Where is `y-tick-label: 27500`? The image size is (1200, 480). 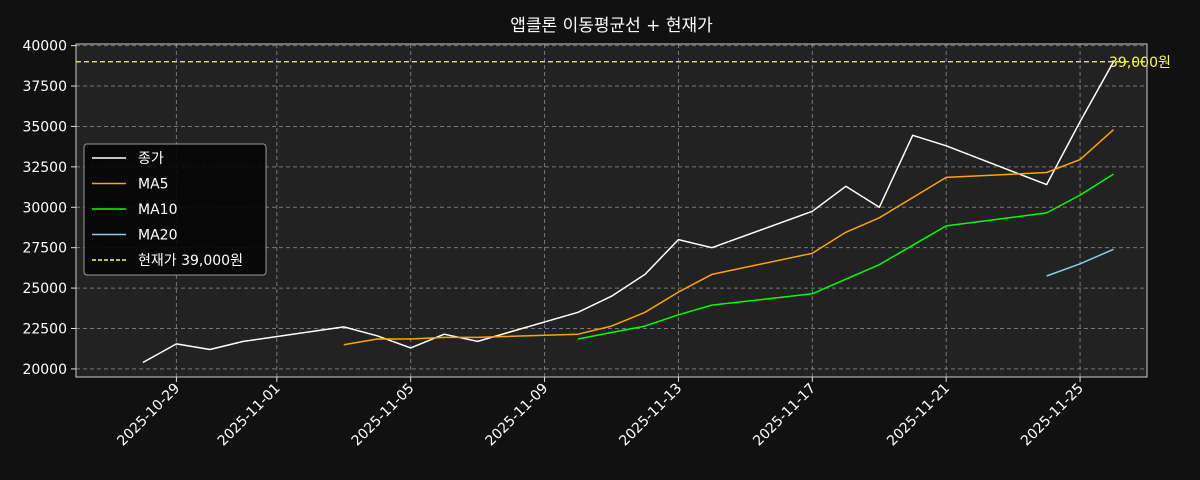
y-tick-label: 27500 is located at coordinates (44, 249).